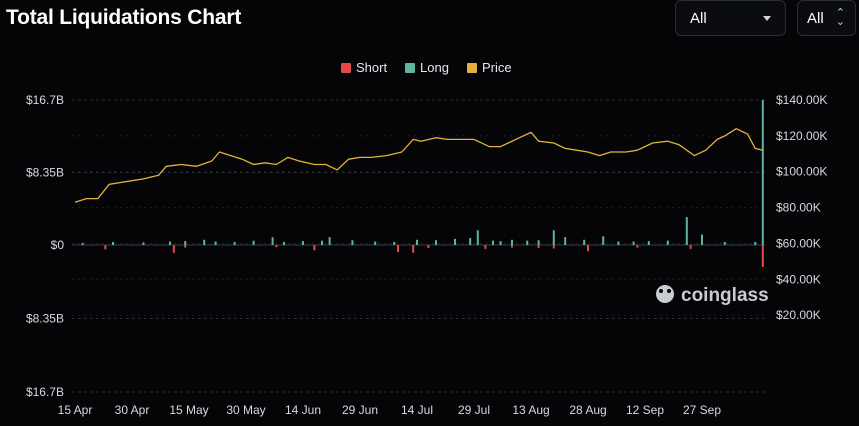  I want to click on legend-label-price: Price, so click(497, 67).